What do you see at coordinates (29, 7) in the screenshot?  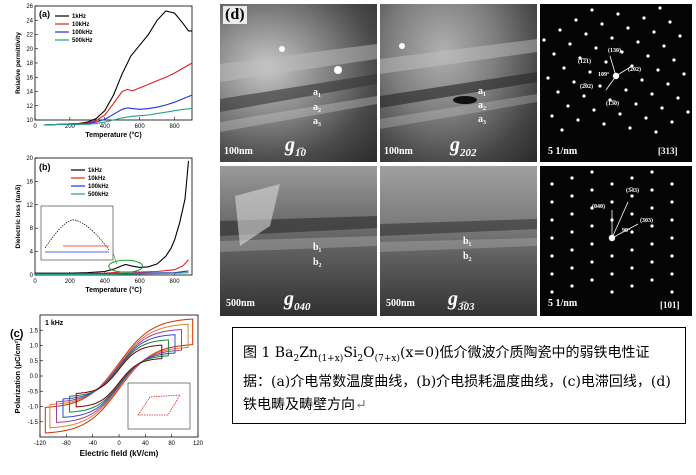 I see `y-tick-label: 26` at bounding box center [29, 7].